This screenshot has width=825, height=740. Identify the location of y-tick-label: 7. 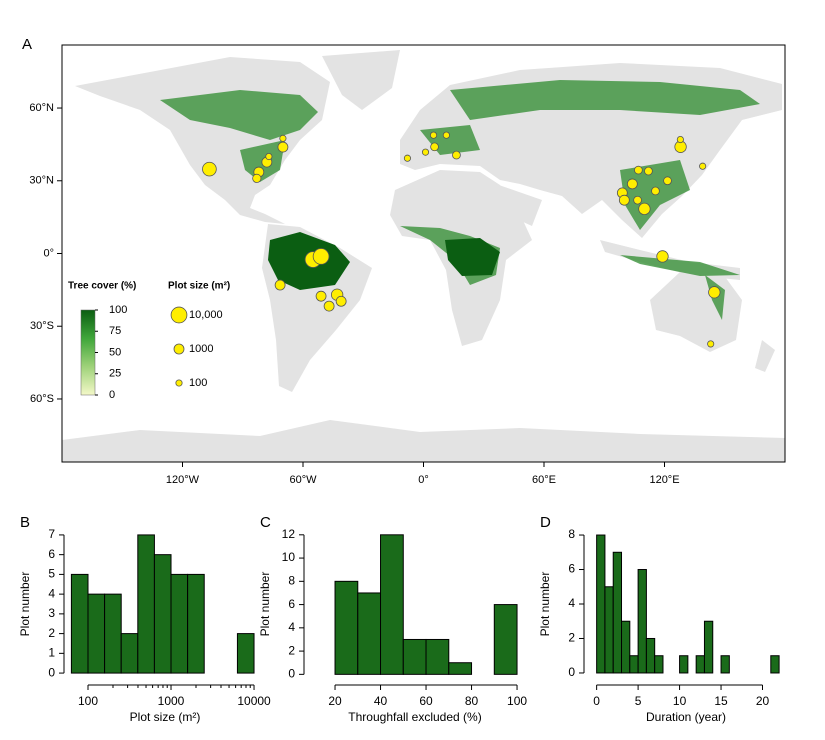
(51, 534).